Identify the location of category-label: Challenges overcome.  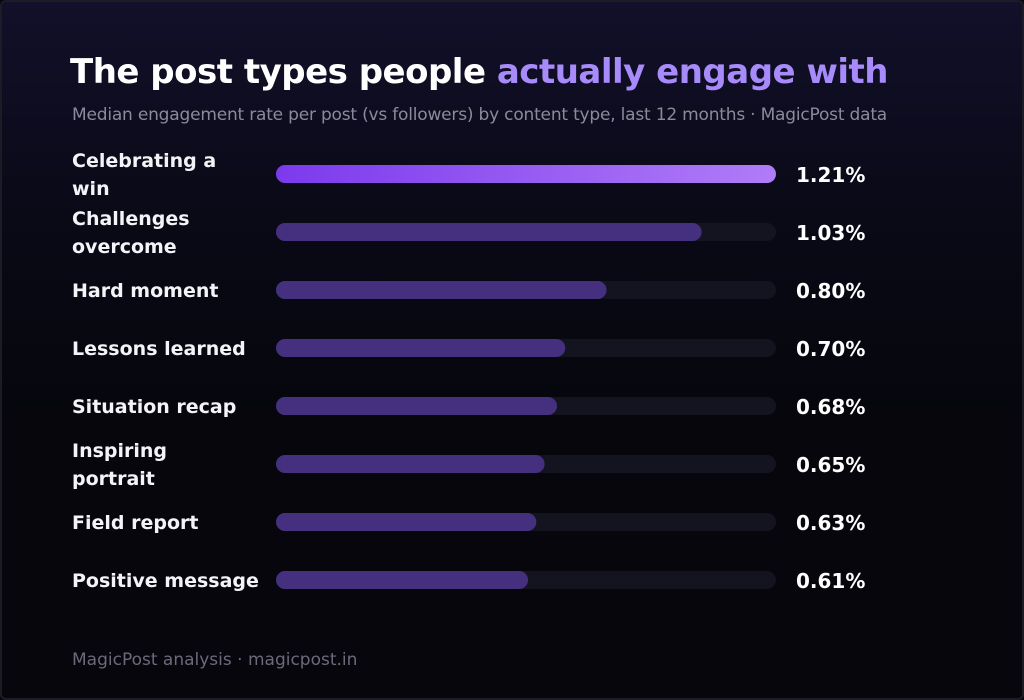
(131, 233).